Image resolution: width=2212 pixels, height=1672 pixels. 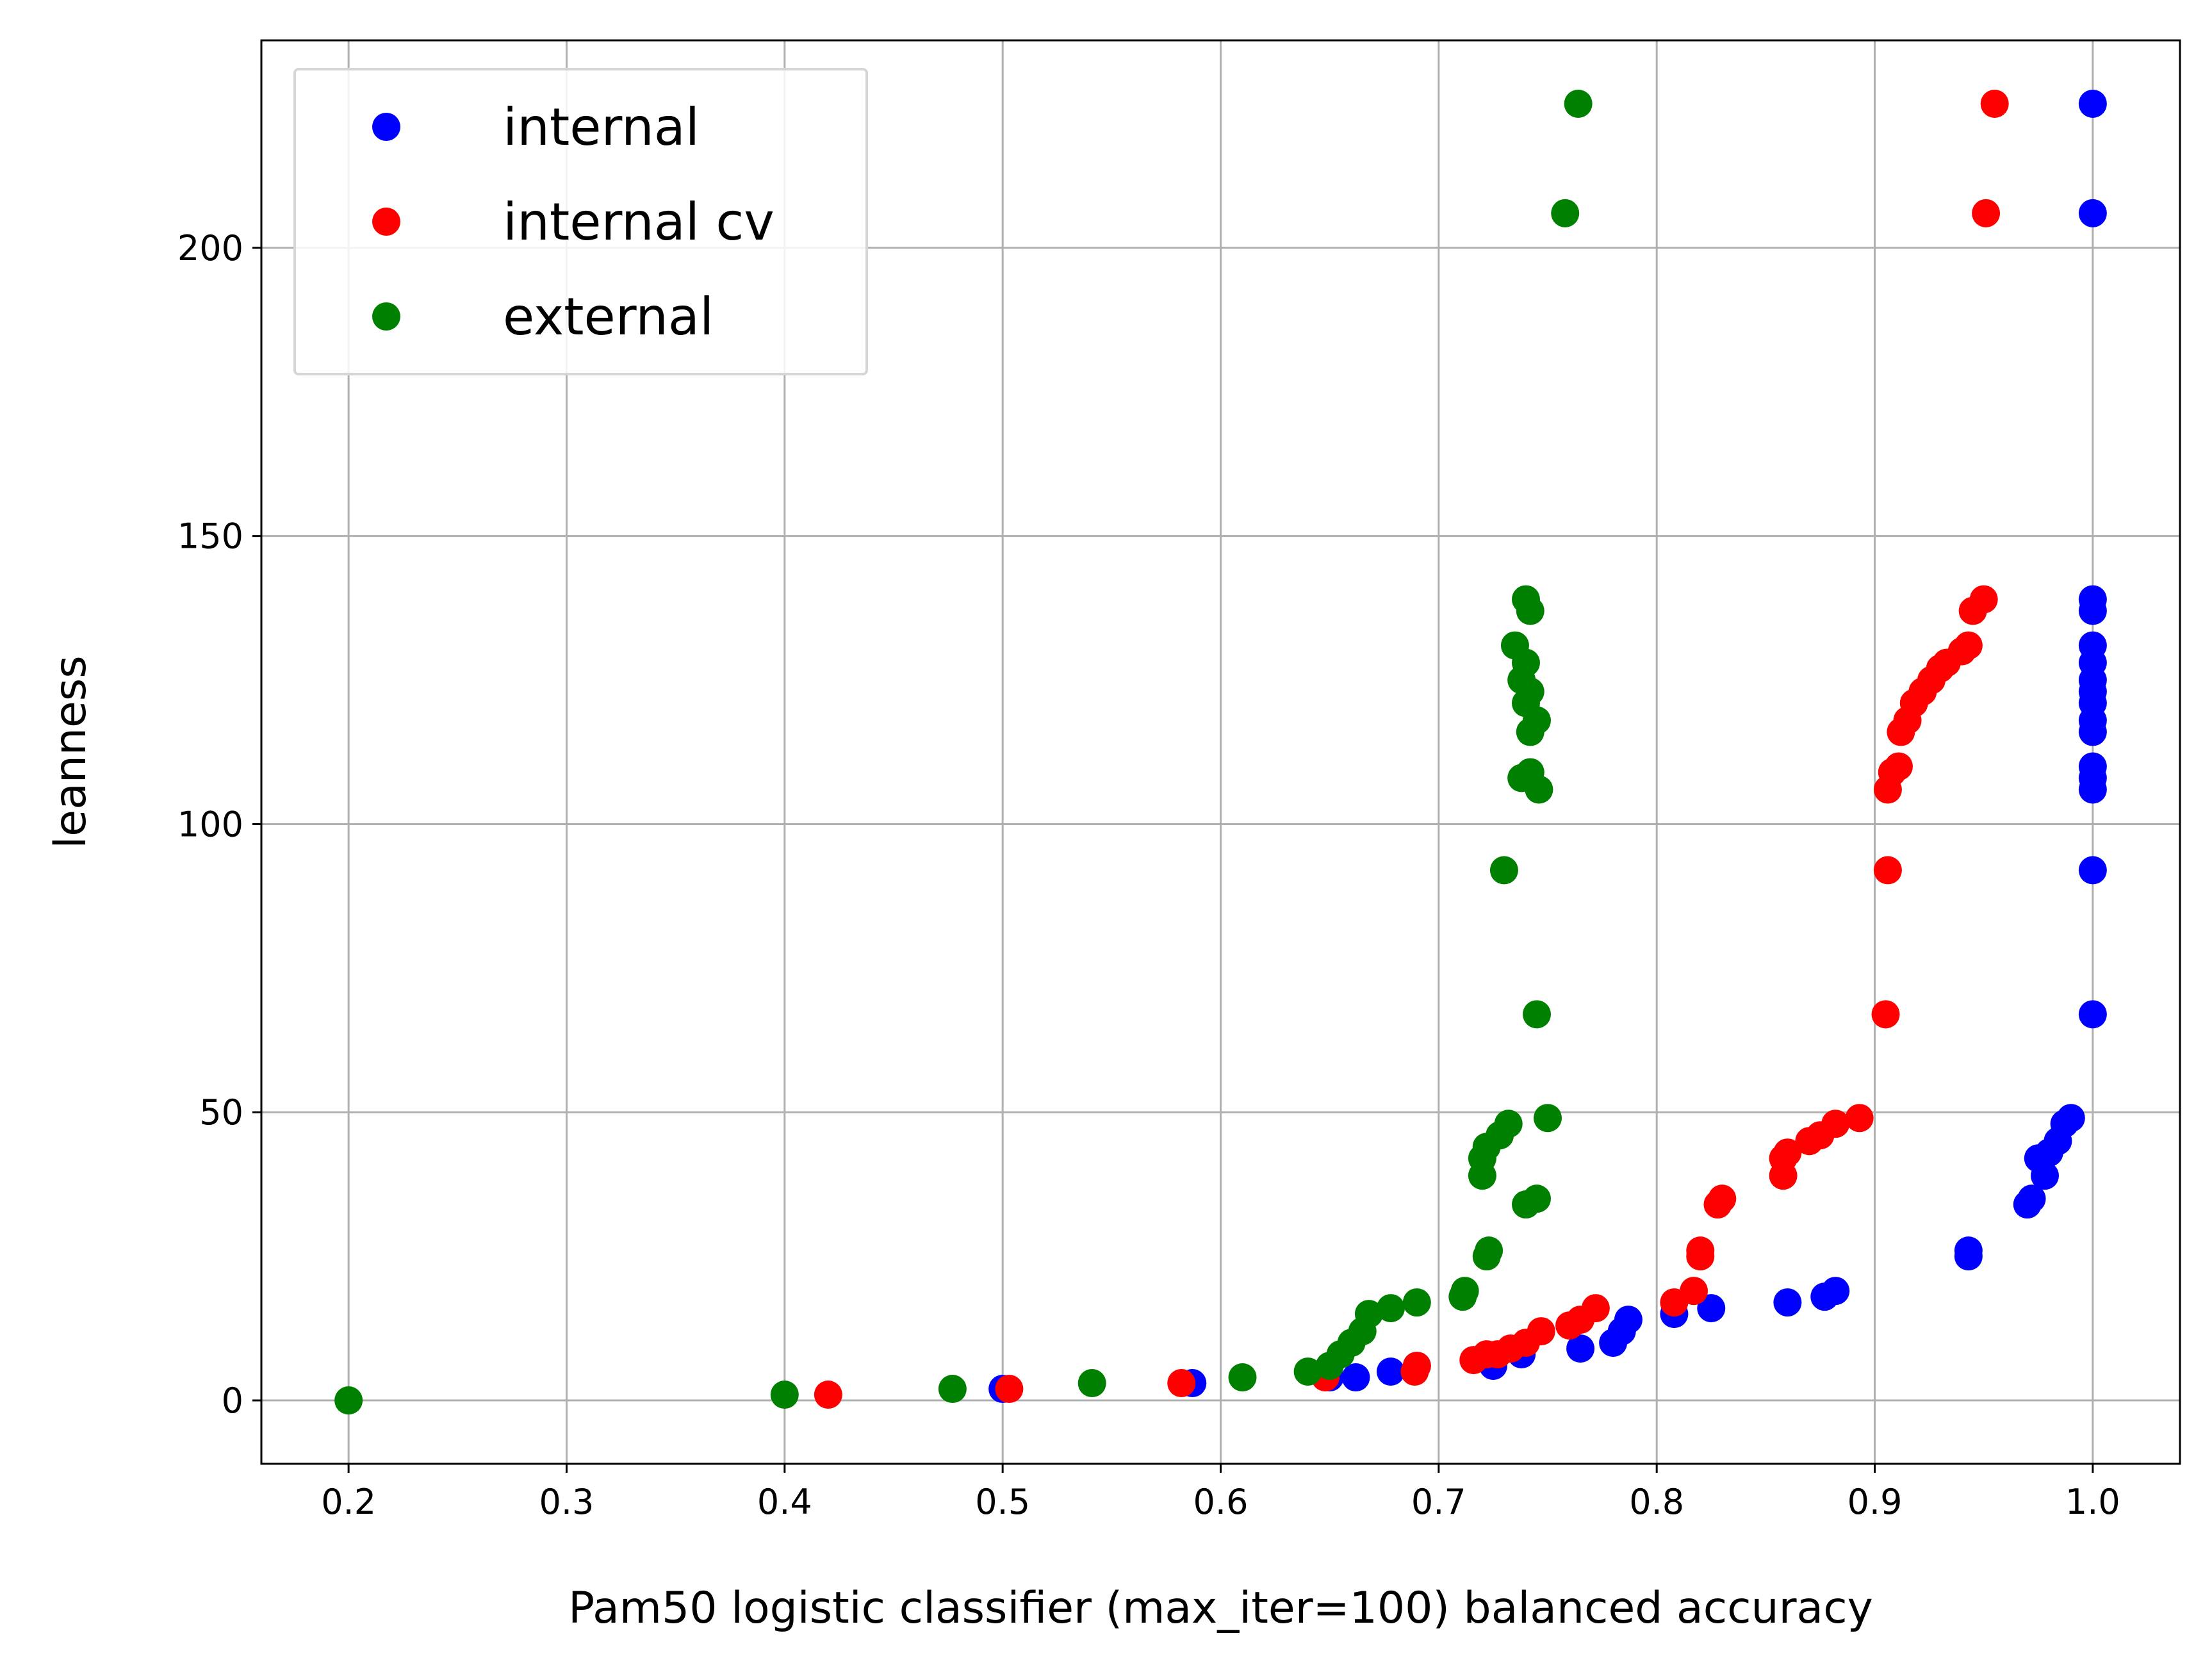 What do you see at coordinates (601, 127) in the screenshot?
I see `legend-label: internal` at bounding box center [601, 127].